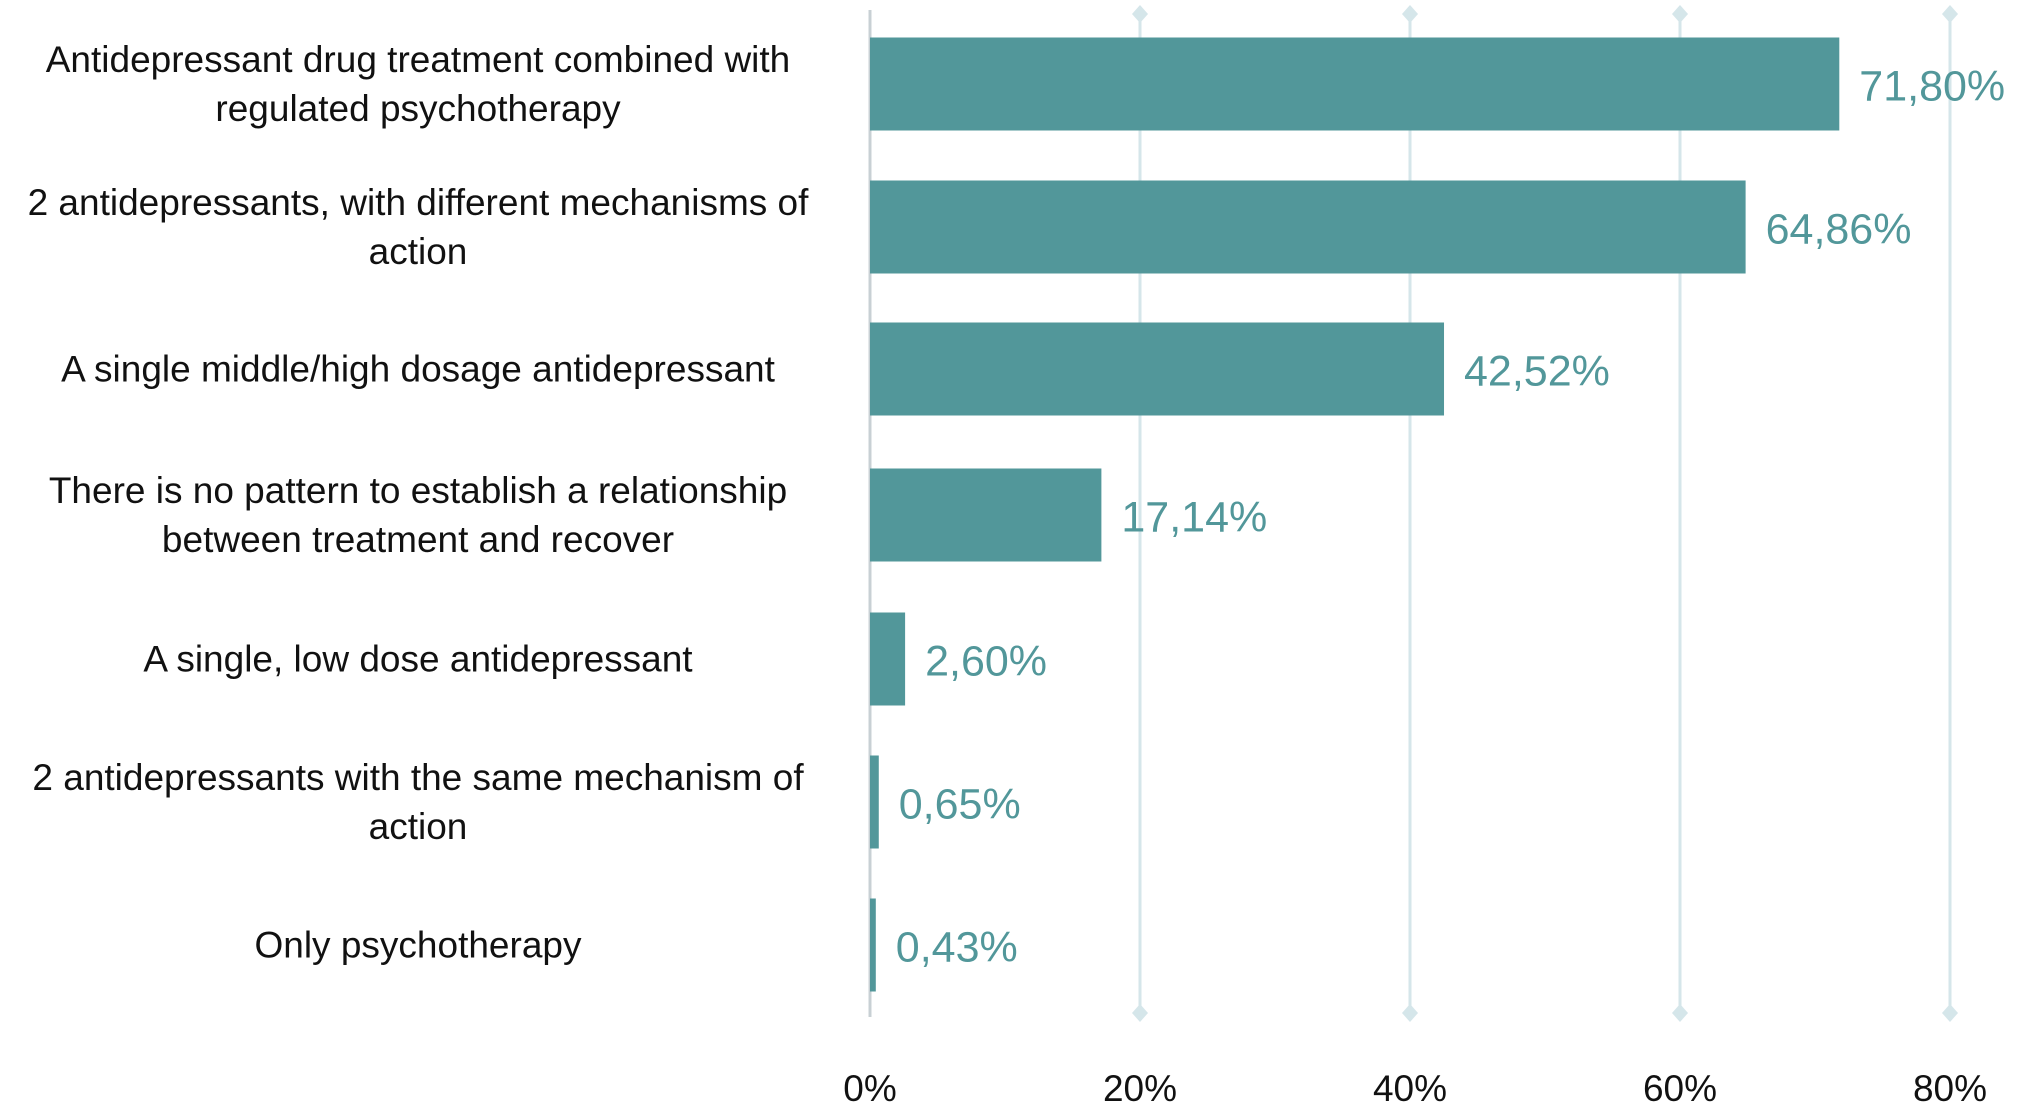 The height and width of the screenshot is (1112, 2018). I want to click on x-tick-label: 80%, so click(1950, 1088).